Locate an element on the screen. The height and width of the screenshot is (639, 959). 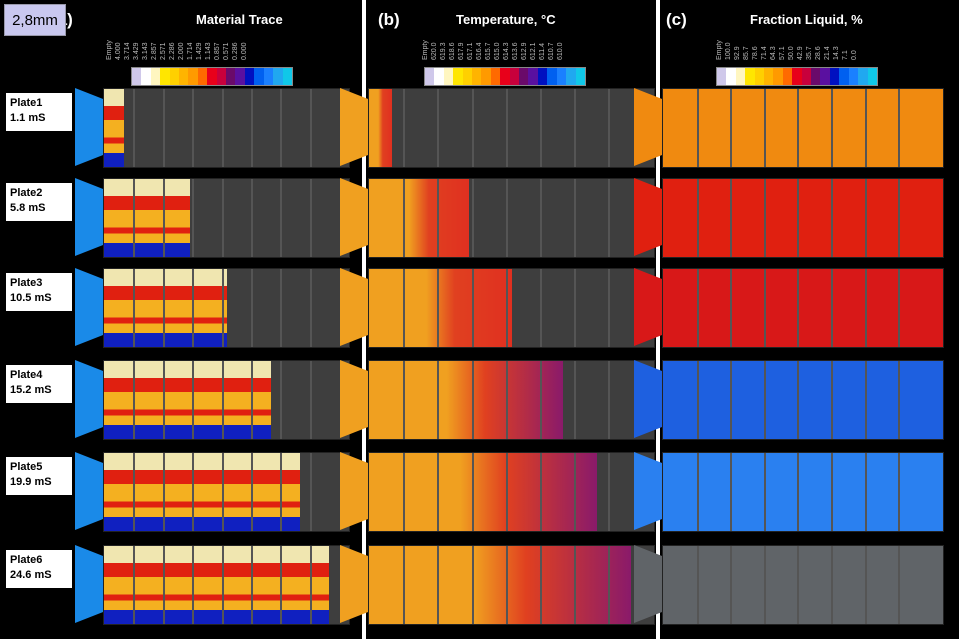
row-label: Plate4 15.2 mS is located at coordinates (39, 384).